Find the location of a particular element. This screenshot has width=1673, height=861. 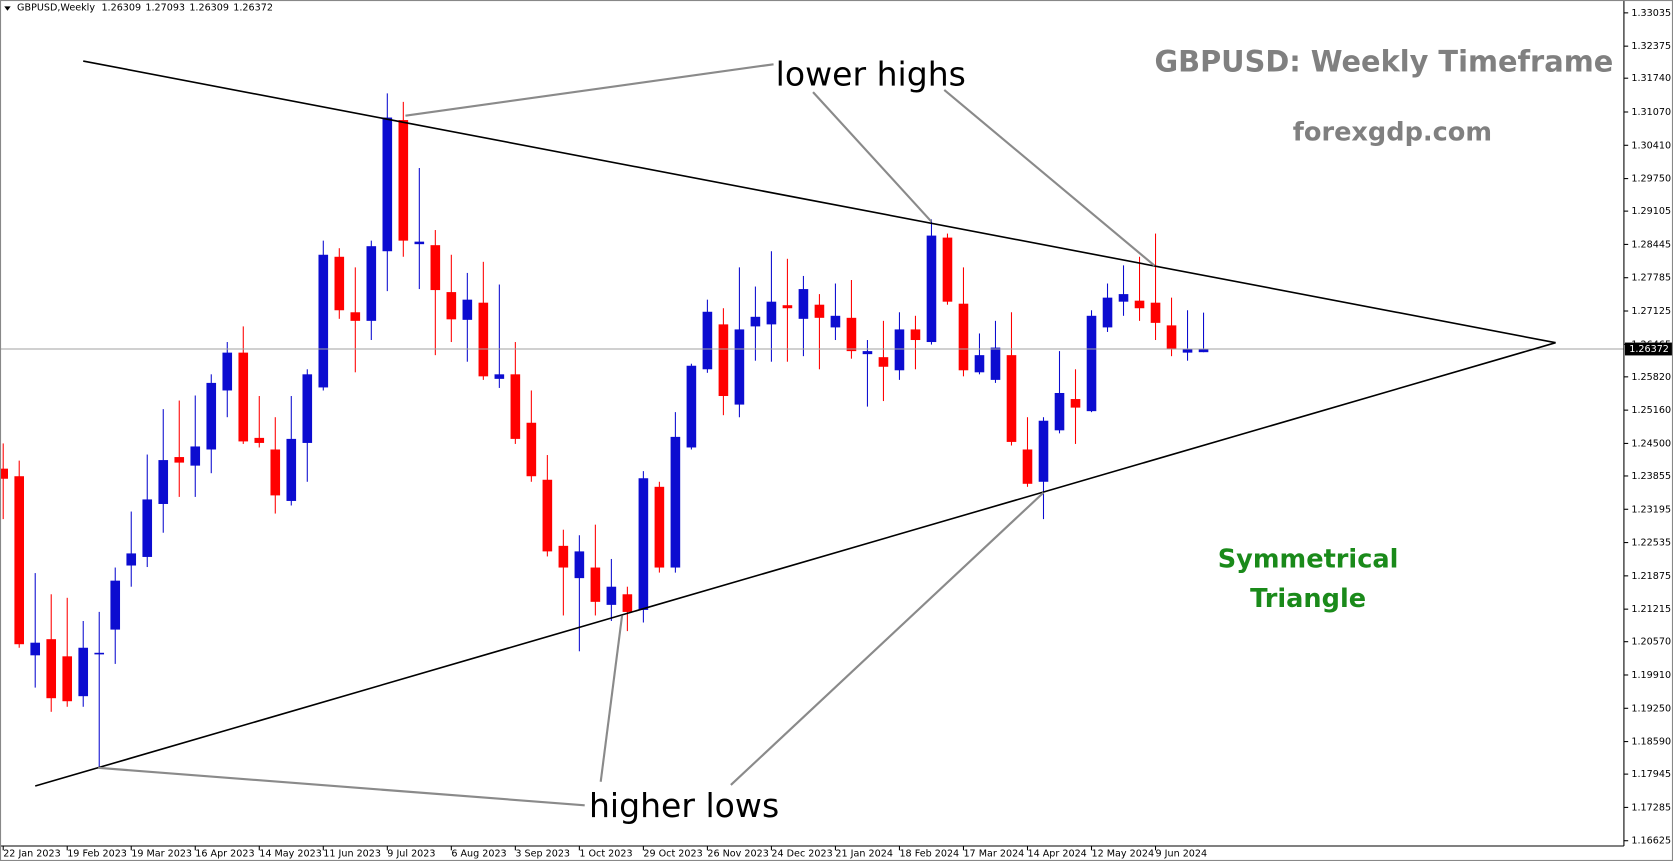

x-tick-label: 26 Nov 2023 is located at coordinates (737, 853).